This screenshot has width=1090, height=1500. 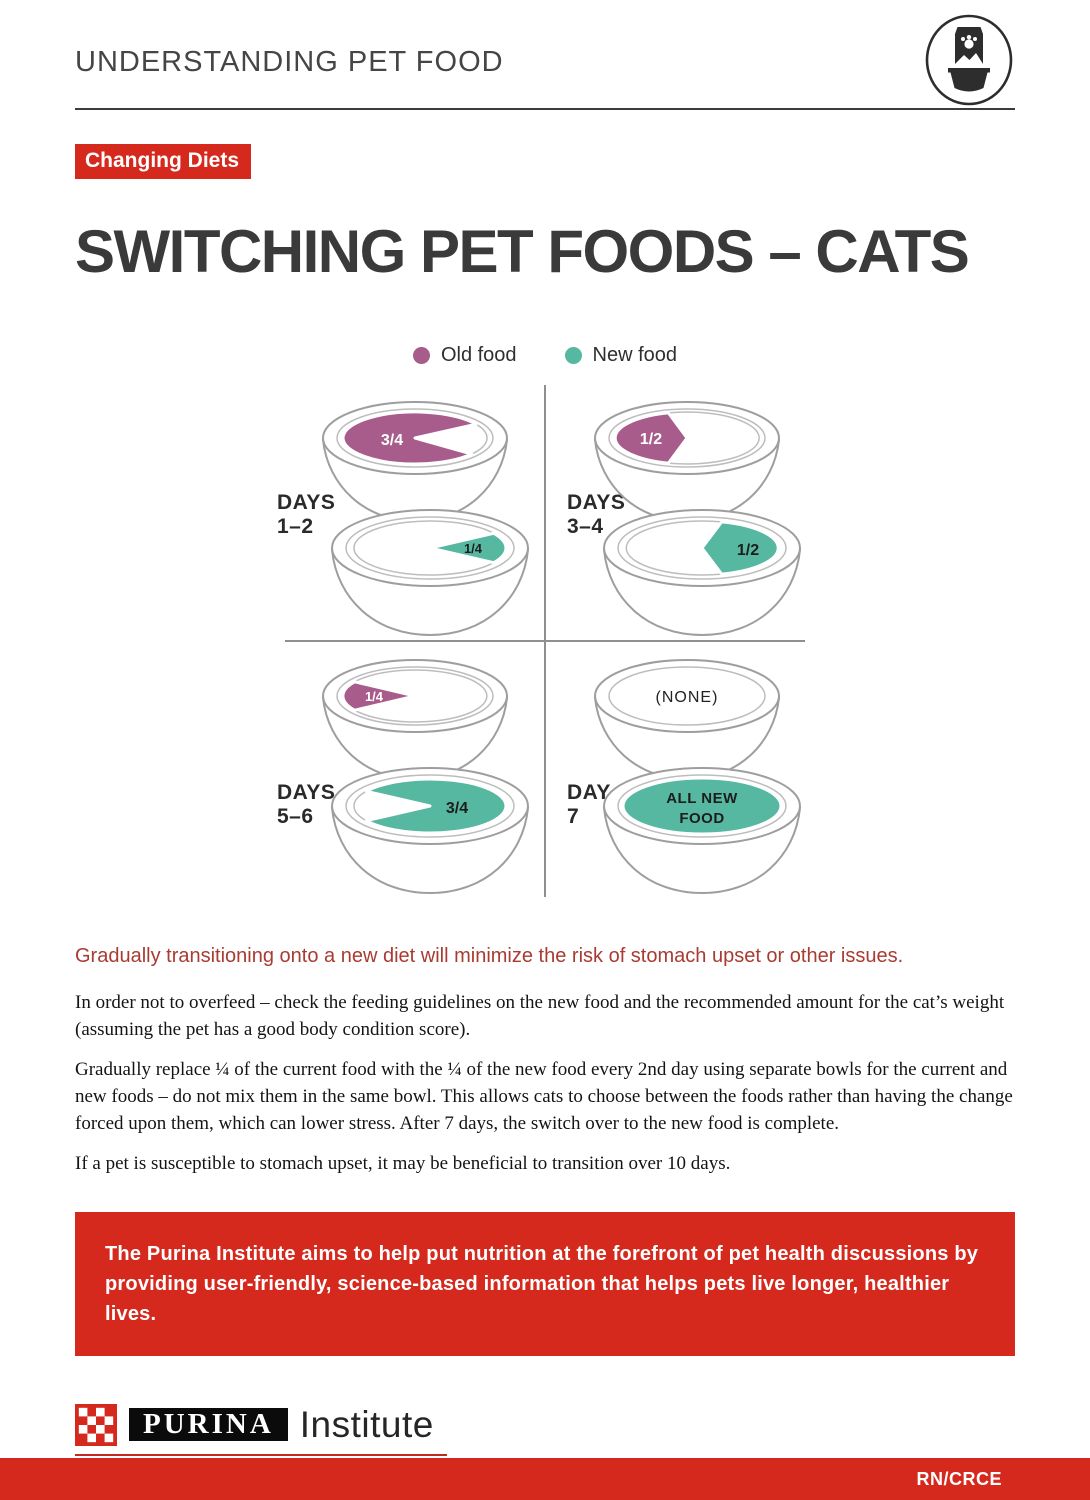 I want to click on institute-wordmark: Institute, so click(x=366, y=1424).